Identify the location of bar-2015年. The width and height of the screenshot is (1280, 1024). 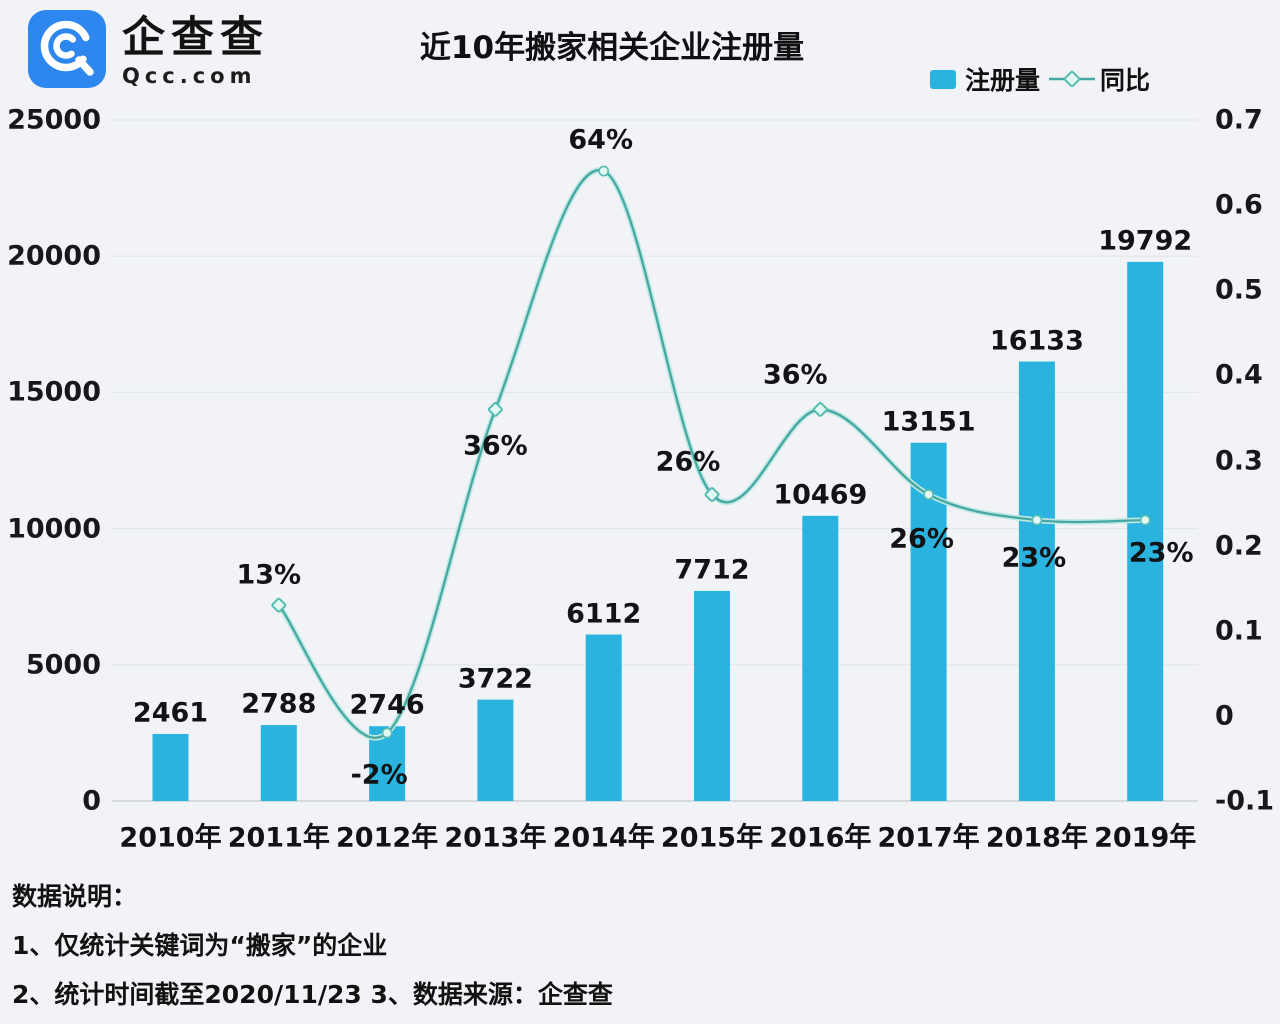
(712, 695).